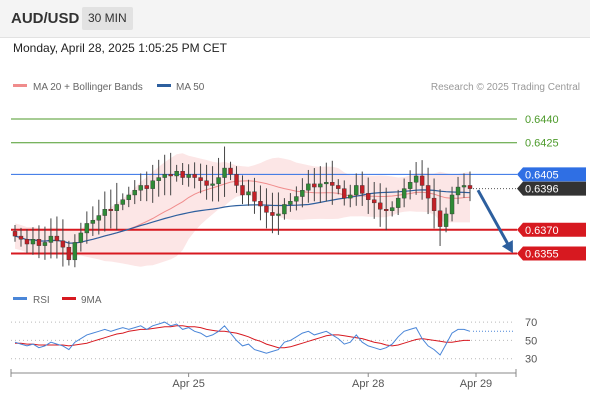 The width and height of the screenshot is (590, 400). What do you see at coordinates (190, 87) in the screenshot?
I see `legend-ma50-label: MA 50` at bounding box center [190, 87].